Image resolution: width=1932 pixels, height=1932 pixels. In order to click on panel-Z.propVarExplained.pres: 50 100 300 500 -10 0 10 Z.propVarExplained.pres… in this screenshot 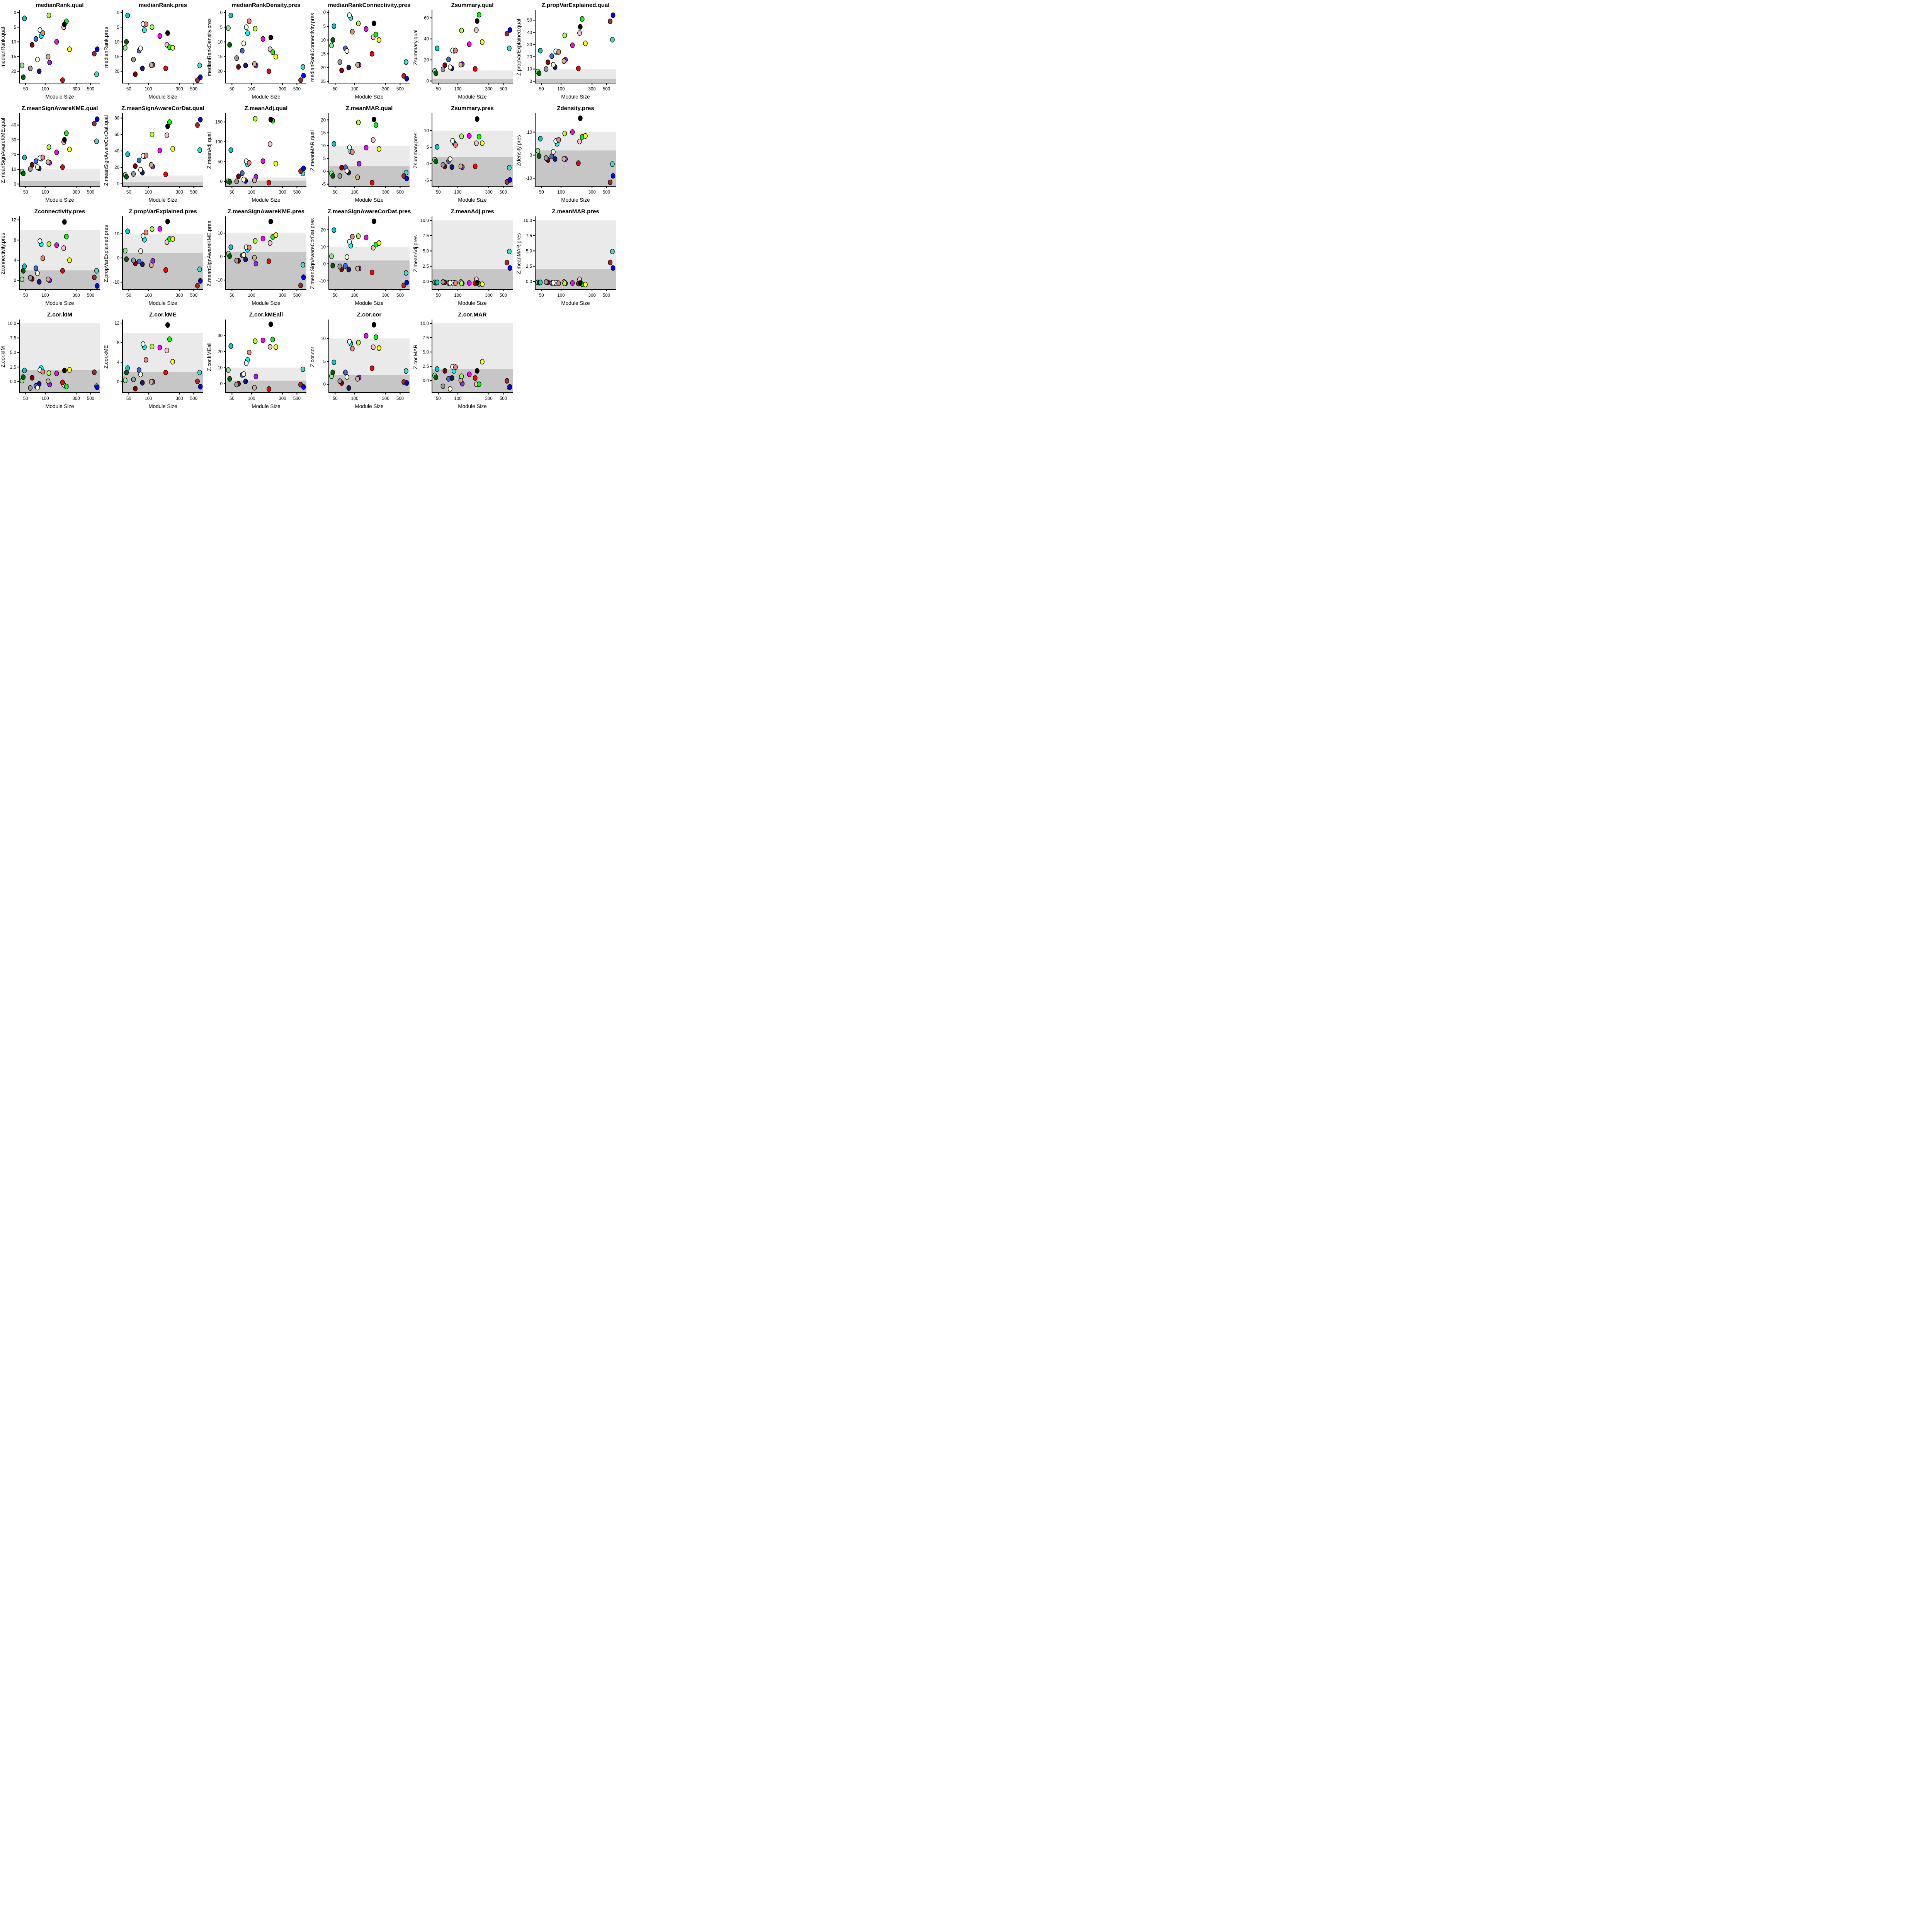, I will do `click(154, 258)`.